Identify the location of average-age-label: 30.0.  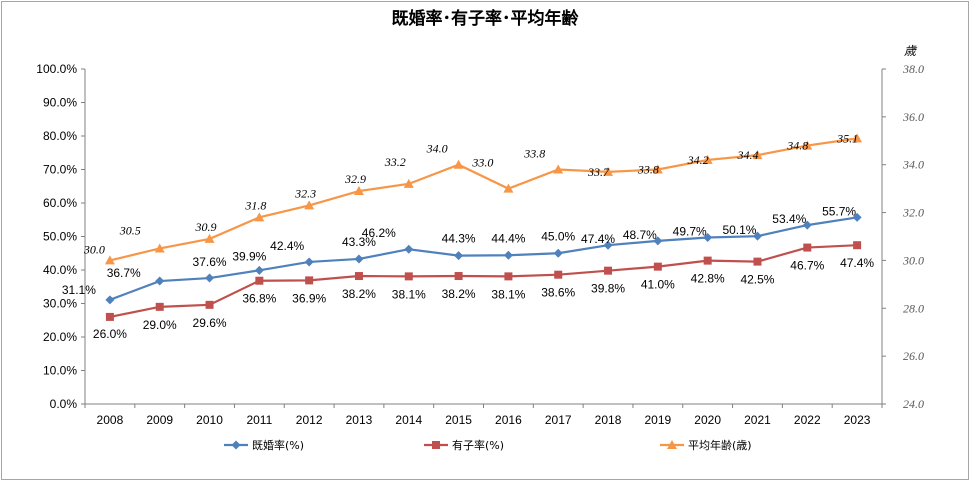
(94, 249).